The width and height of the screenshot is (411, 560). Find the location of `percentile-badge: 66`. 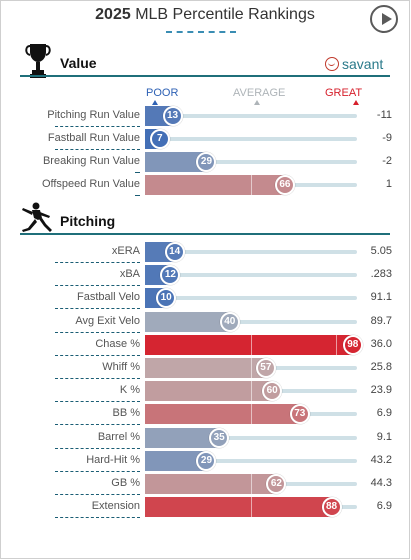

percentile-badge: 66 is located at coordinates (284, 185).